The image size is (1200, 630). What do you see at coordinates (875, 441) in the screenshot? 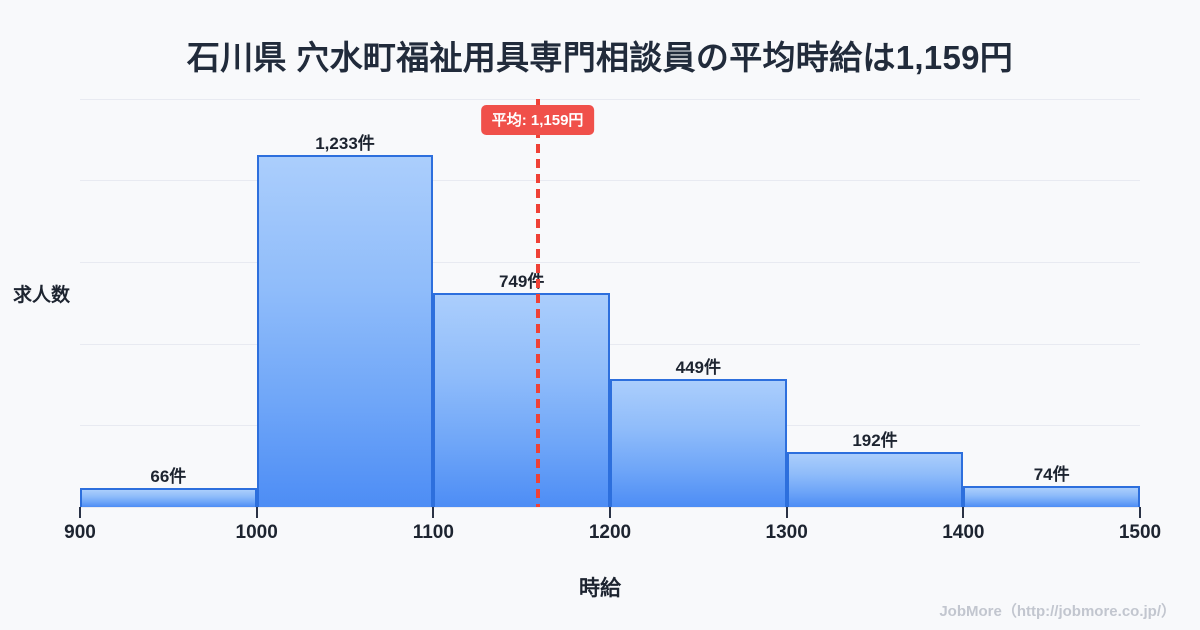
I see `bar-value-label: 192件` at bounding box center [875, 441].